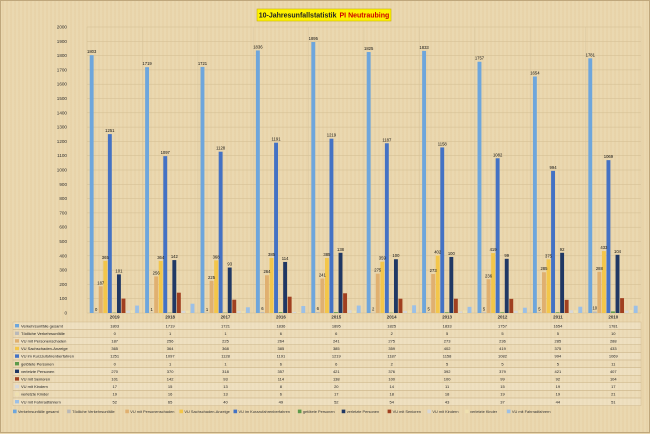 This screenshot has height=434, width=650. What do you see at coordinates (170, 401) in the screenshot?
I see `table-cell: 65` at bounding box center [170, 401].